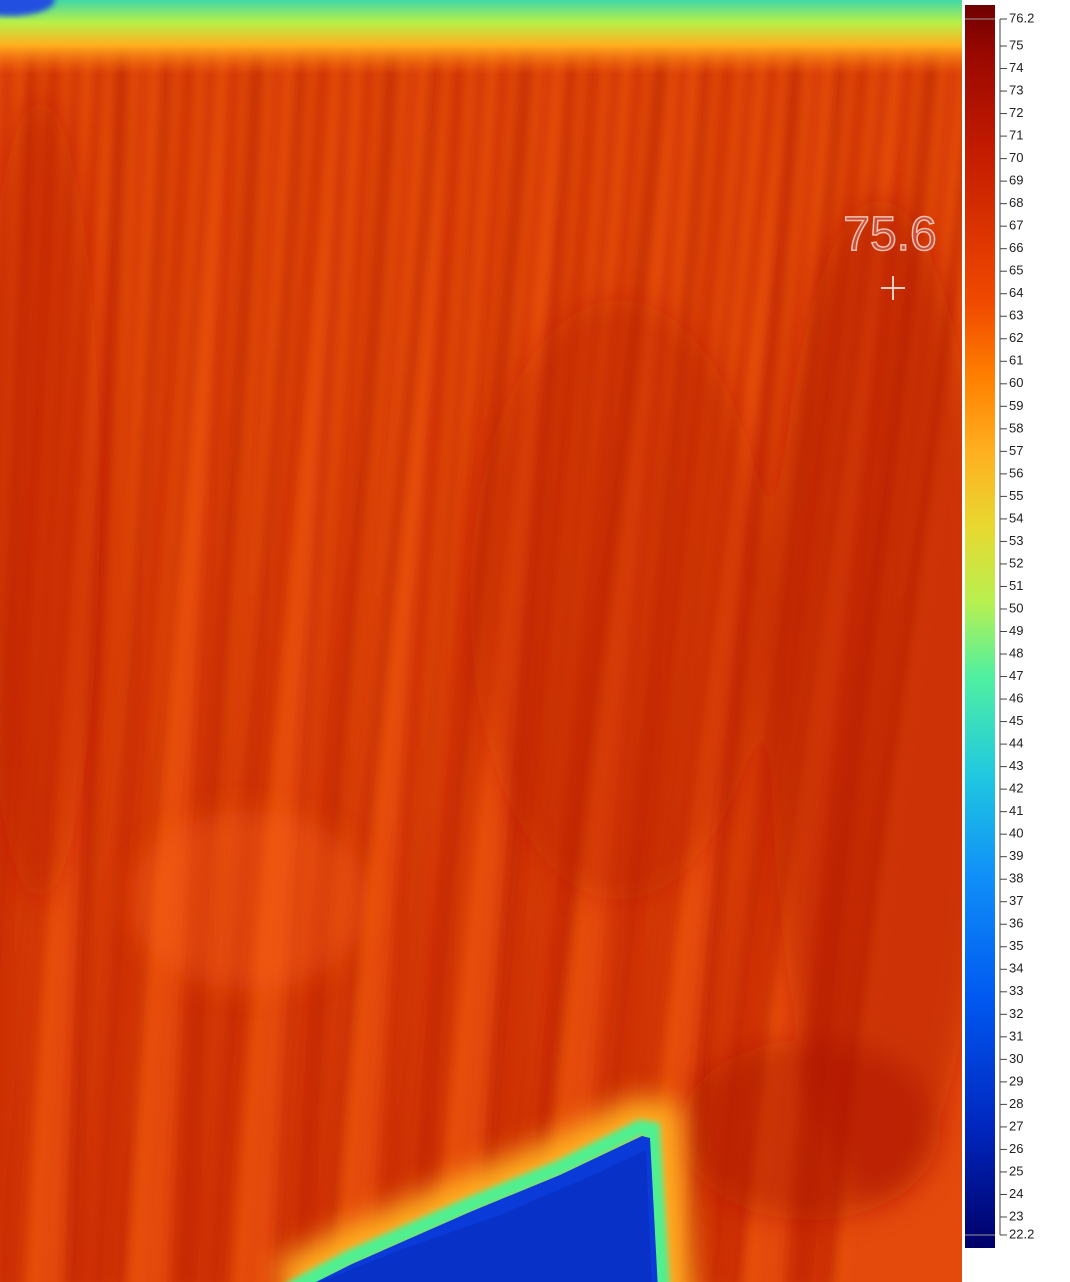 The width and height of the screenshot is (1070, 1282). I want to click on tick-label: 73, so click(1016, 89).